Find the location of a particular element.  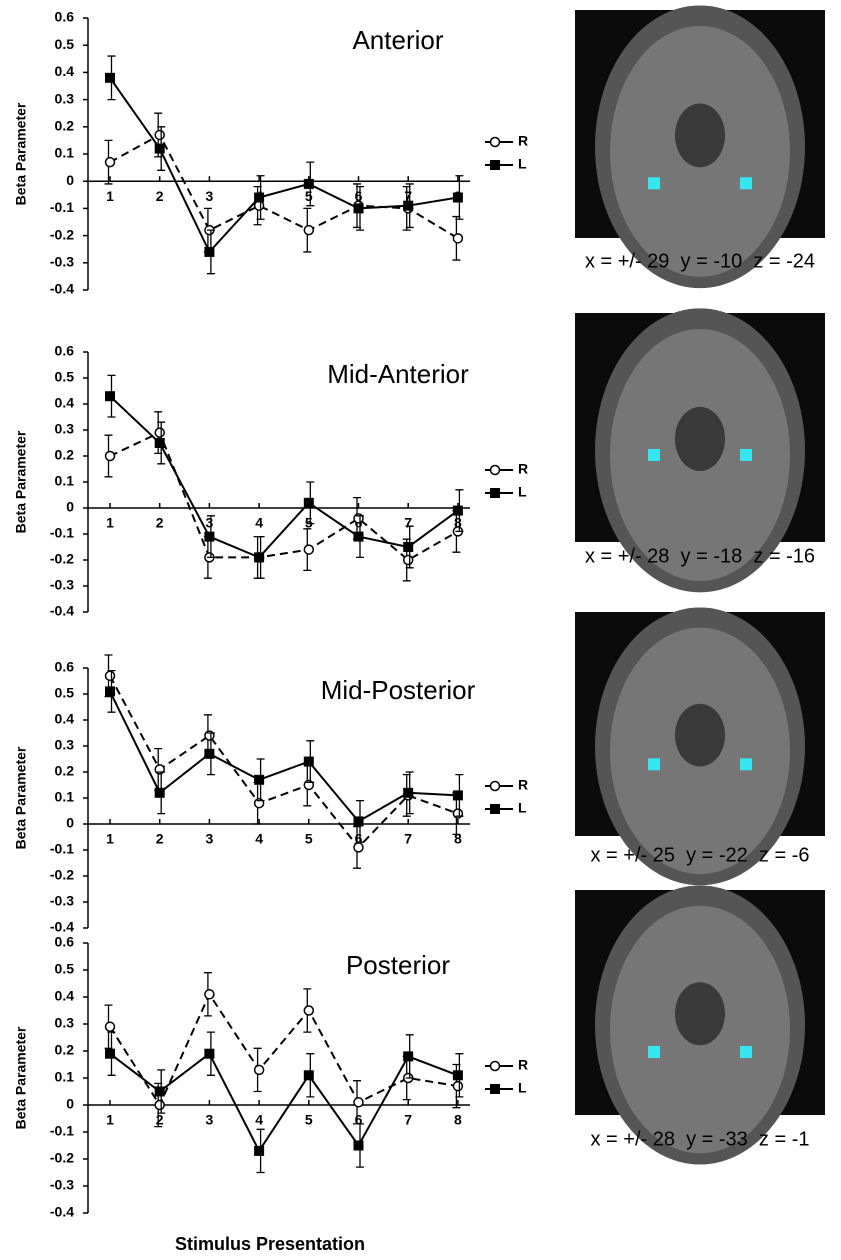

chart-title: Mid-Posterior is located at coordinates (398, 690).